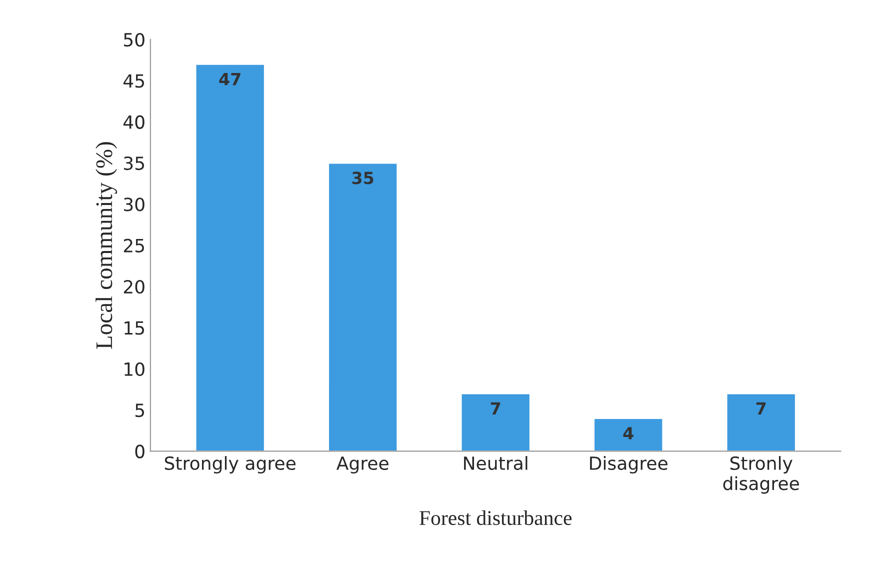 The width and height of the screenshot is (885, 564). I want to click on y-tick-label: 25, so click(134, 245).